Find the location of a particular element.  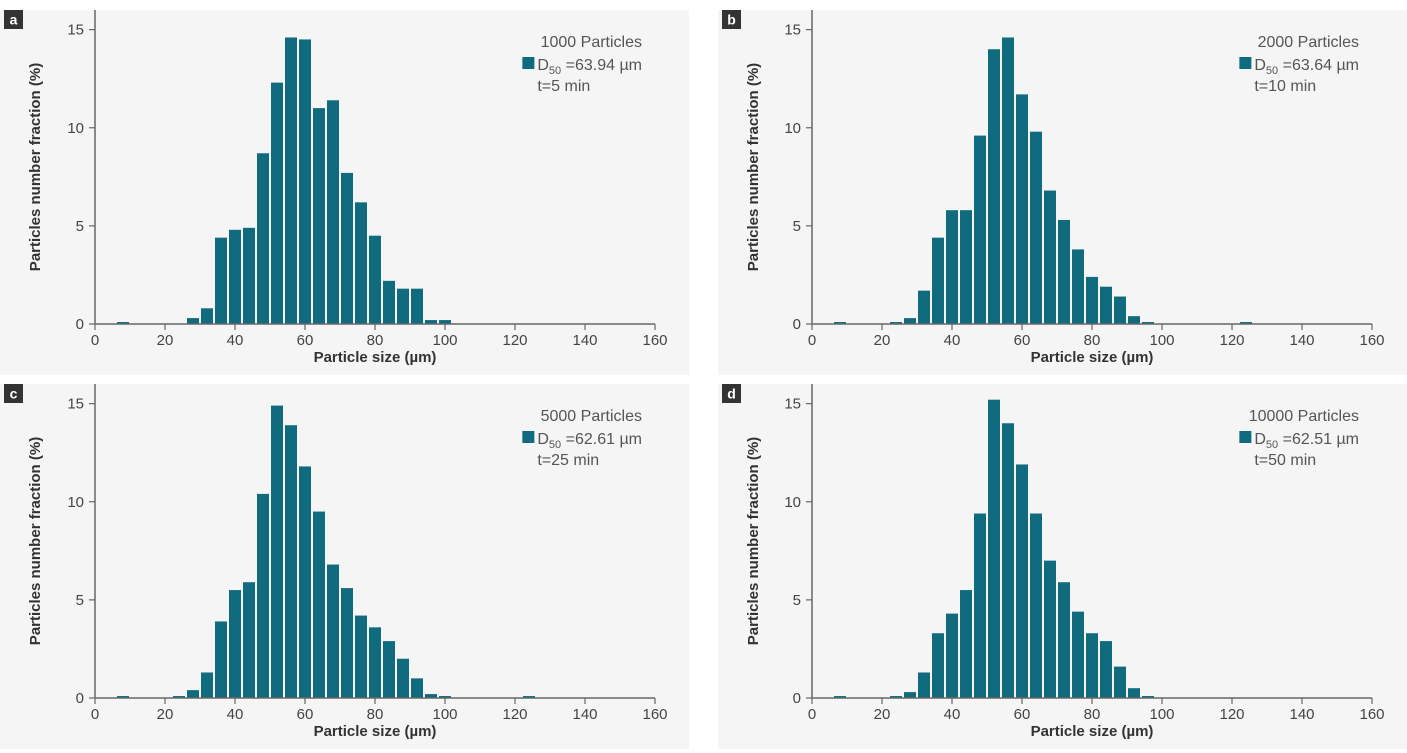

panel-label: b is located at coordinates (731, 20).